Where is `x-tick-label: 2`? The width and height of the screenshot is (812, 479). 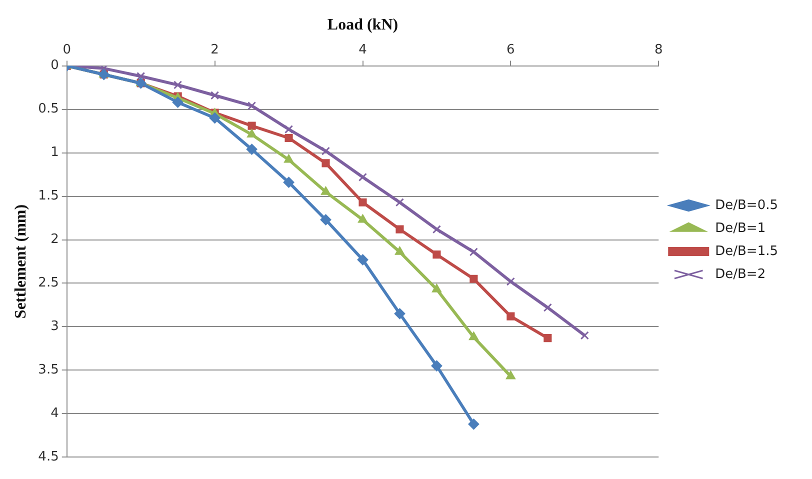
x-tick-label: 2 is located at coordinates (214, 50).